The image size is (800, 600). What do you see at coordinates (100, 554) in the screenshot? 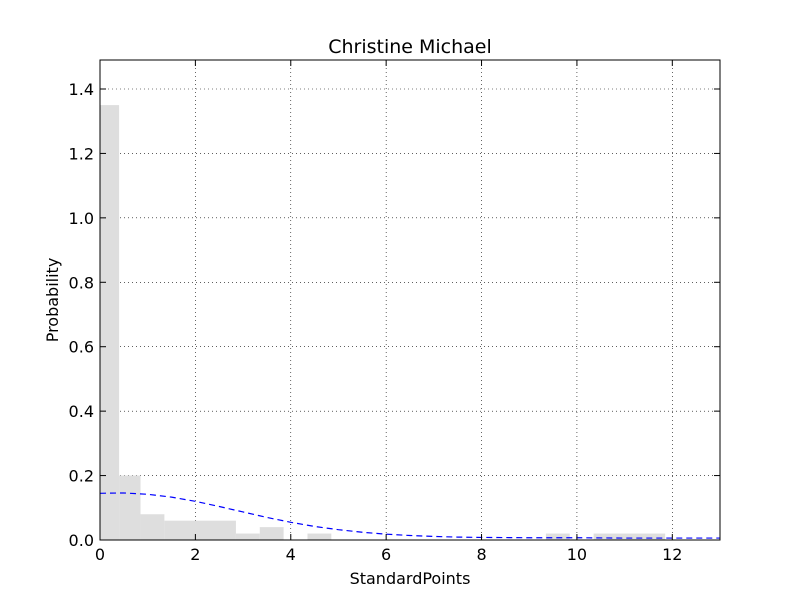
I see `x-tick-label-0: 0` at bounding box center [100, 554].